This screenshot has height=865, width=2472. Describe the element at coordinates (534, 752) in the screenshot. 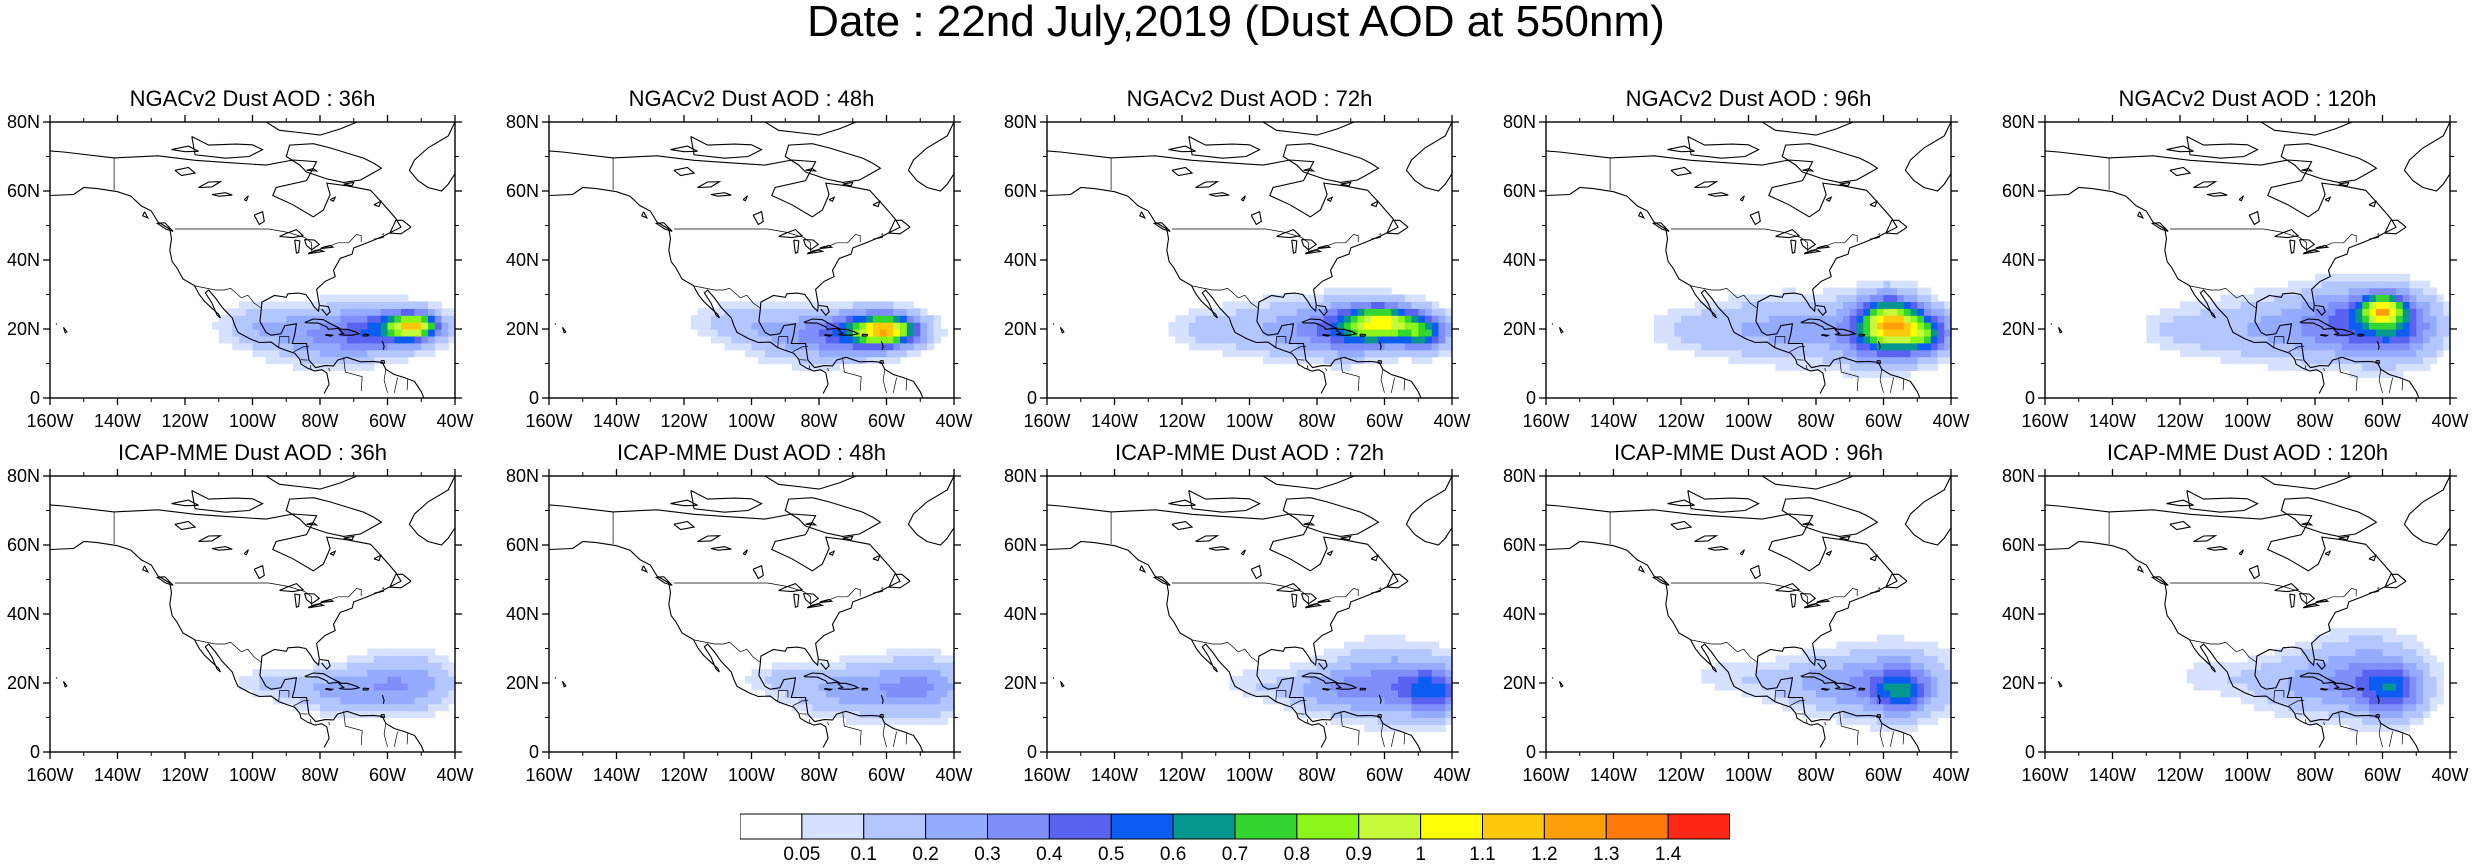

I see `lat-tick-label: 0` at that location.